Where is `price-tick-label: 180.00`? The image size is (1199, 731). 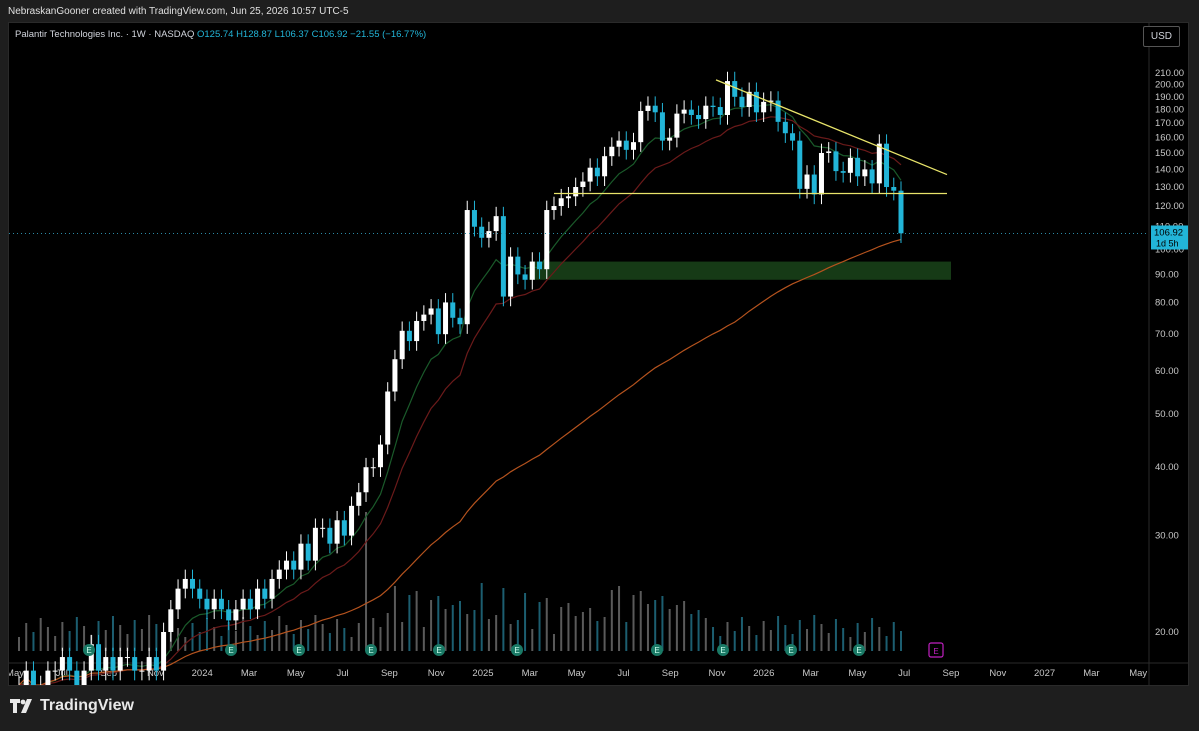
price-tick-label: 180.00 is located at coordinates (1169, 110).